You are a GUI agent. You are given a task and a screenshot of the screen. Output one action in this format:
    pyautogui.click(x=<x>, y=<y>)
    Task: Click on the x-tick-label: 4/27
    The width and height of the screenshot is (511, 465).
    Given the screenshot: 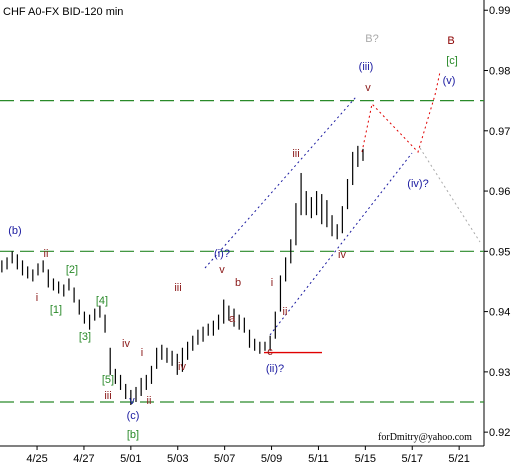 What is the action you would take?
    pyautogui.click(x=83, y=459)
    